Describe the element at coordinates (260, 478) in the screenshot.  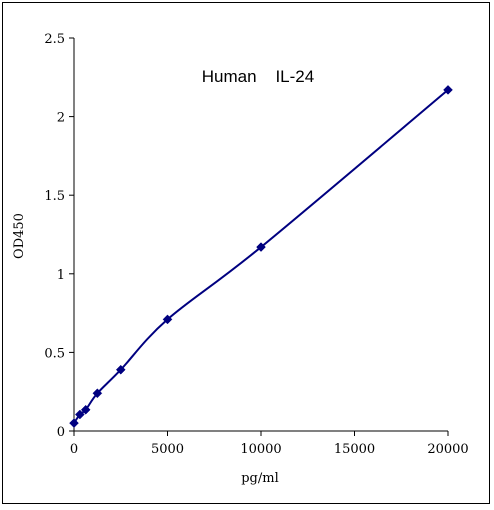
I see `x-axis-title: pg/ml` at that location.